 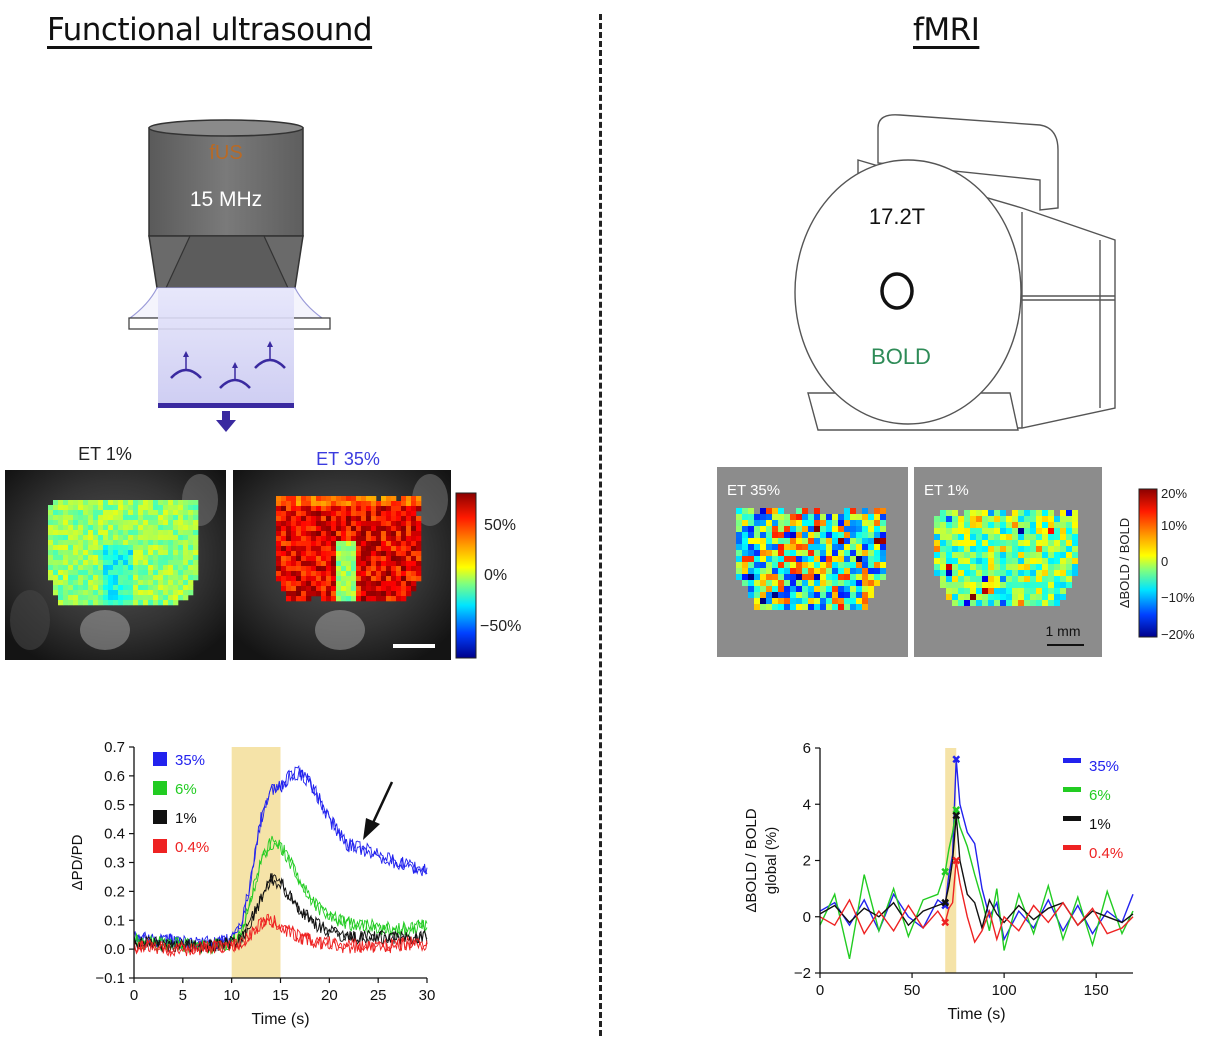 What do you see at coordinates (600, 525) in the screenshot?
I see `panel-divider` at bounding box center [600, 525].